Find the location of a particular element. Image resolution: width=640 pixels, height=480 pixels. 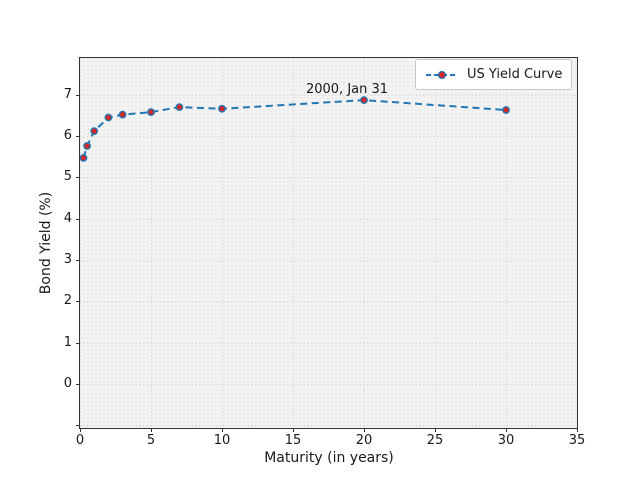

y-tick-label: 1 is located at coordinates (67, 342).